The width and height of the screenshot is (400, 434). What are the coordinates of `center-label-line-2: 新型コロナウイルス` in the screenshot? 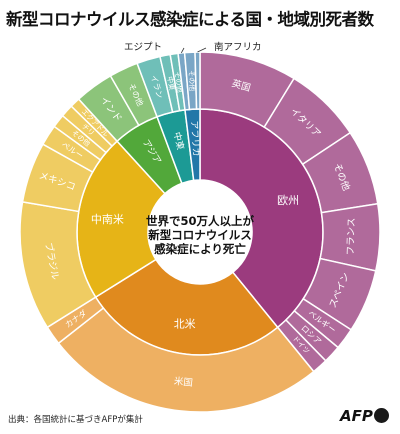 It's located at (200, 235).